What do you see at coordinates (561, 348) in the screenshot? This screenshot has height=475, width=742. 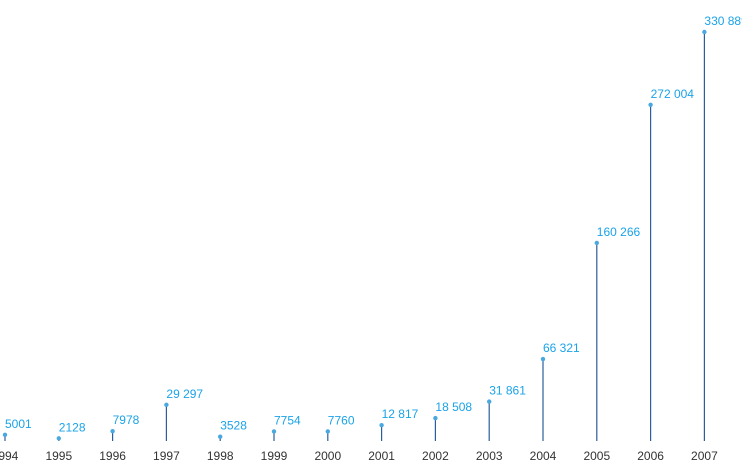 I see `value-label-2004: 66 321` at bounding box center [561, 348].